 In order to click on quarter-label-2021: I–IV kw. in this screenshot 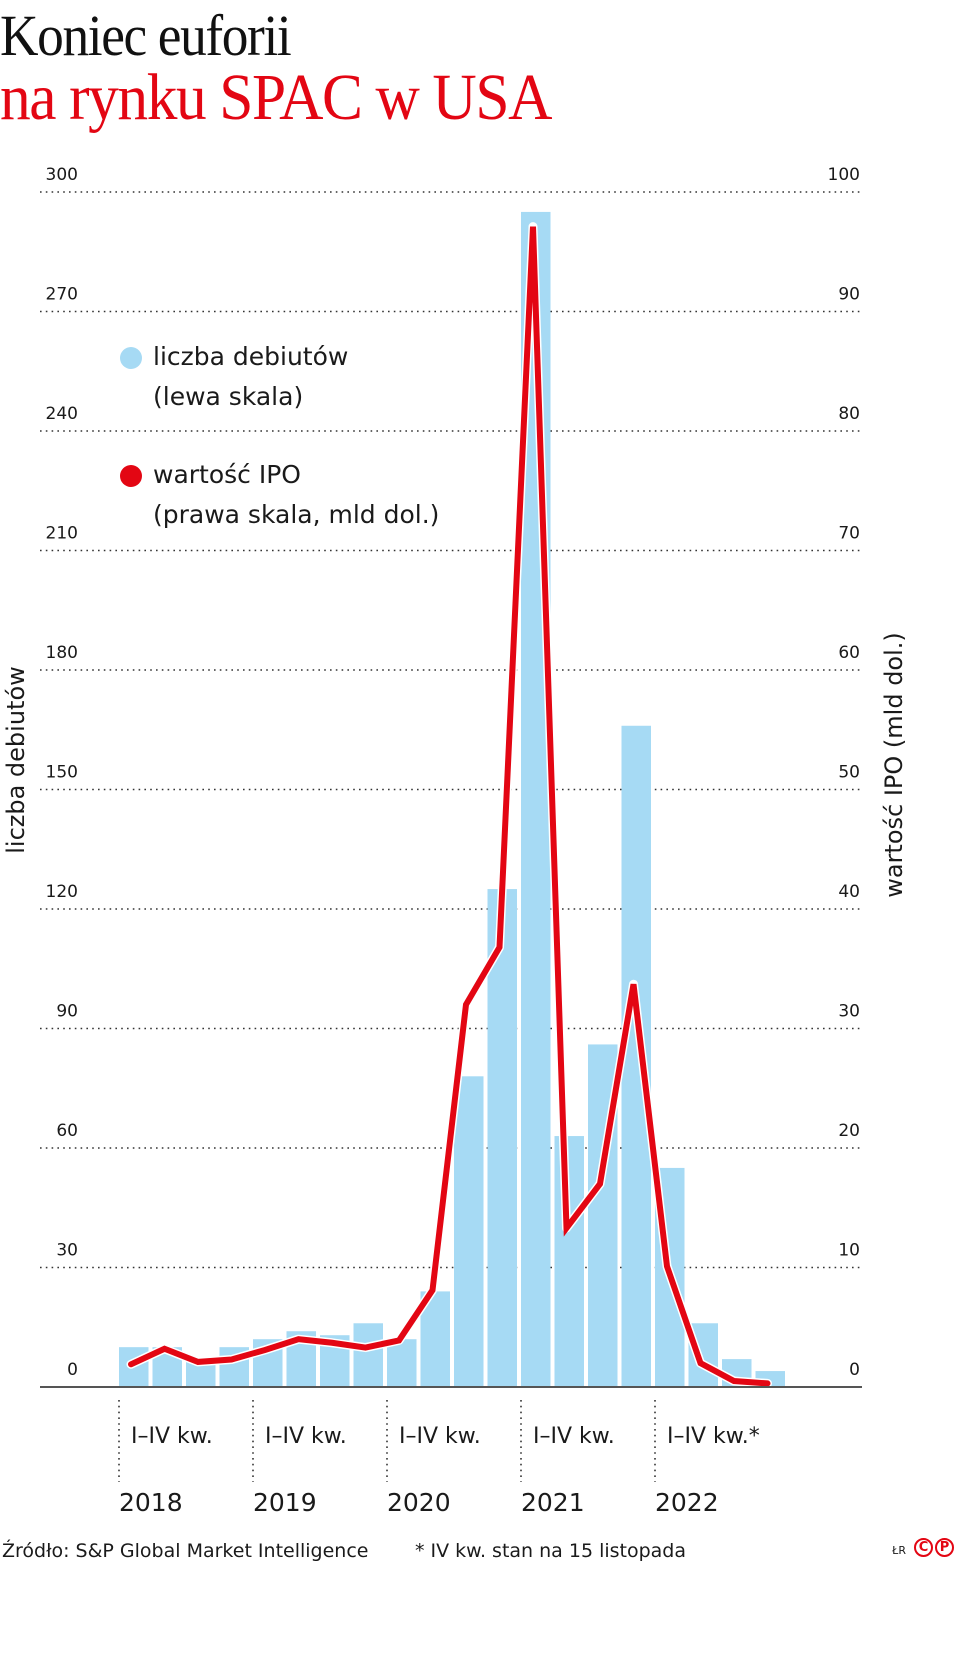, I will do `click(574, 1436)`.